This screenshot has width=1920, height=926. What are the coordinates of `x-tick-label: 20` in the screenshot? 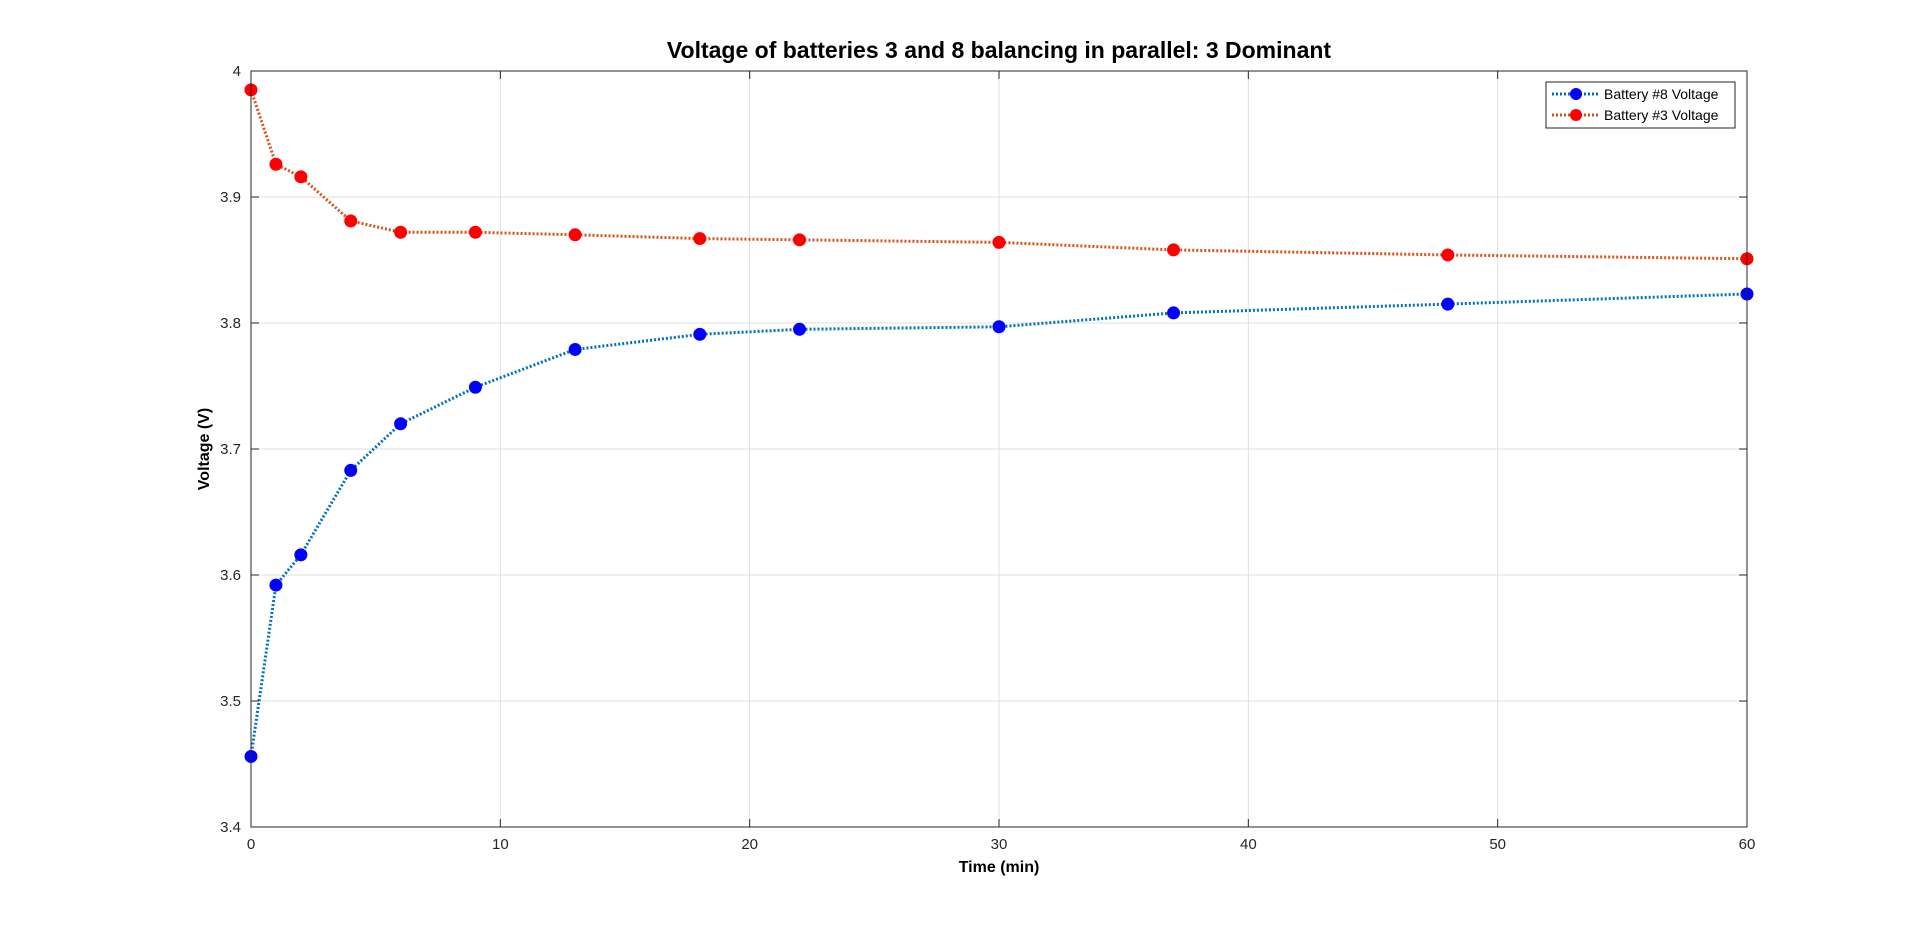 It's located at (749, 844).